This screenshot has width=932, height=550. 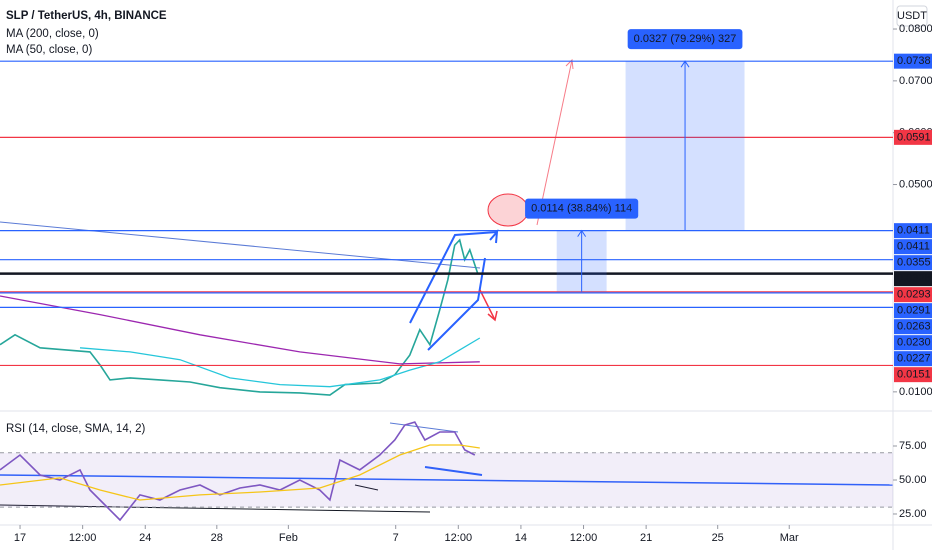 I want to click on x-tick-label: 28, so click(x=217, y=538).